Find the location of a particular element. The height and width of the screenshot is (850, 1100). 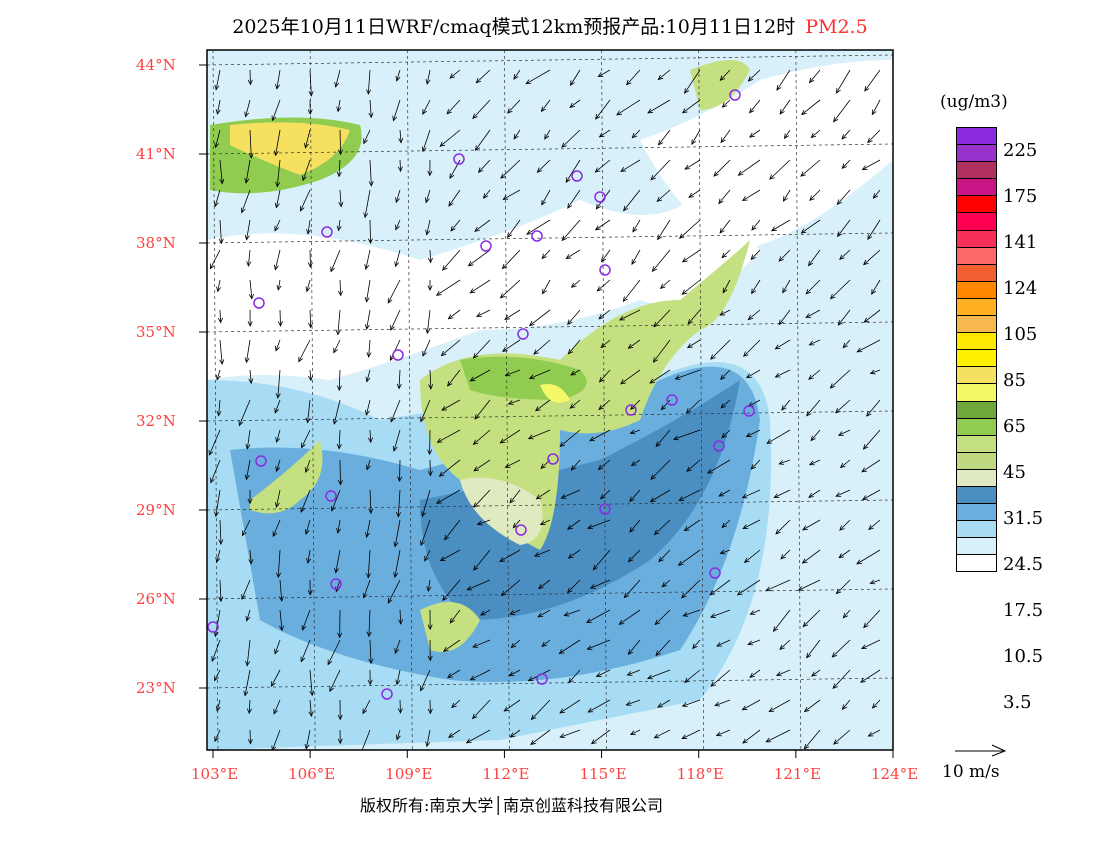

color-bar-label: 65 is located at coordinates (1014, 426).